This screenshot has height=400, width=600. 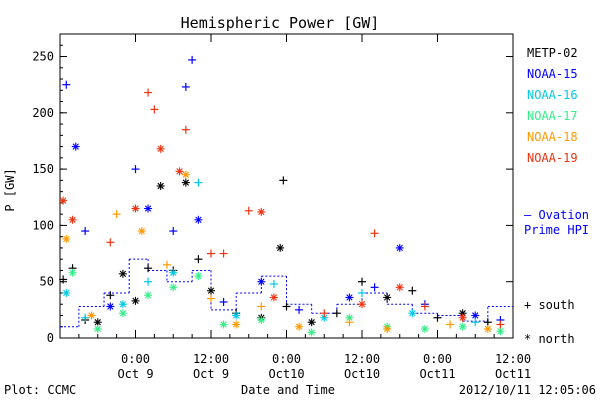 What do you see at coordinates (43, 113) in the screenshot?
I see `y-tick-label: 200` at bounding box center [43, 113].